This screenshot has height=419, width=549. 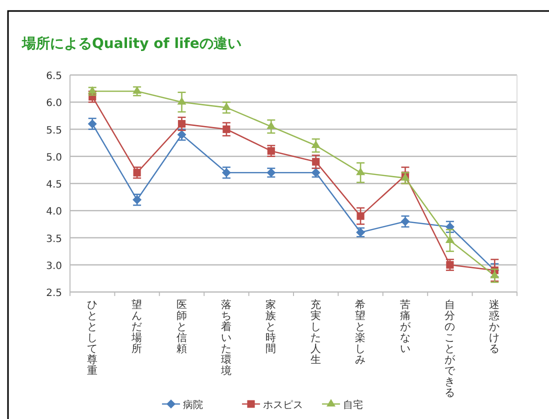 I want to click on y-tick-label: 6.5, so click(x=54, y=76).